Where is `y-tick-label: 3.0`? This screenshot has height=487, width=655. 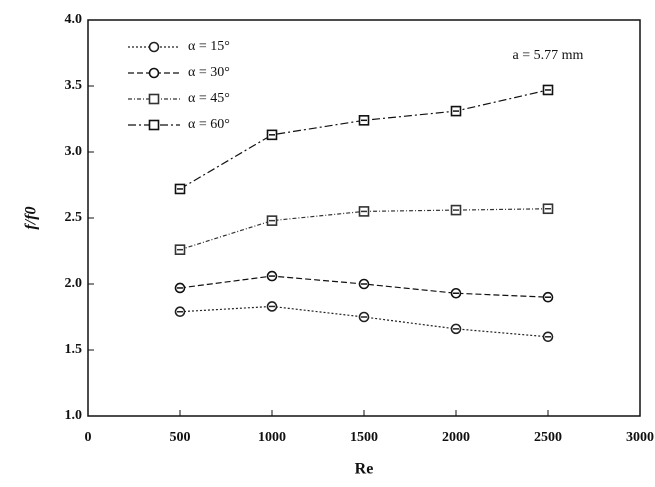 y-tick-label: 3.0 is located at coordinates (74, 151).